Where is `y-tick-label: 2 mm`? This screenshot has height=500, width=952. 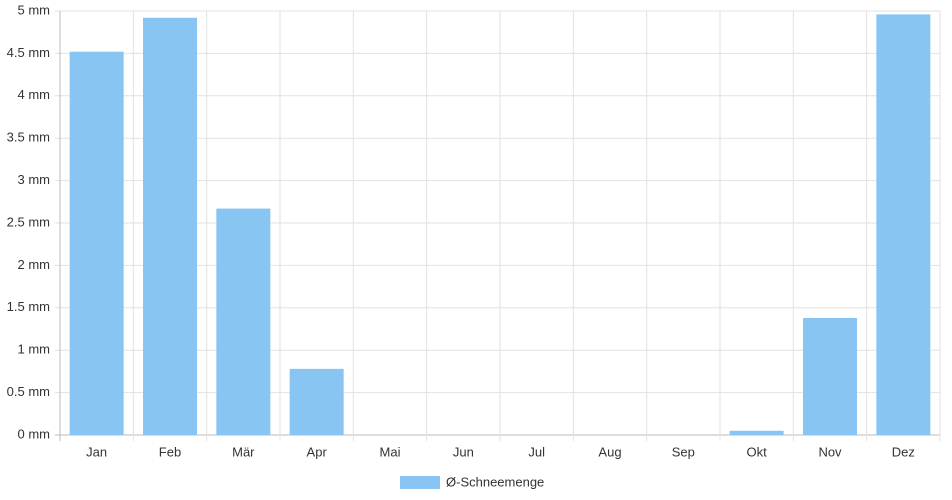
y-tick-label: 2 mm is located at coordinates (34, 264).